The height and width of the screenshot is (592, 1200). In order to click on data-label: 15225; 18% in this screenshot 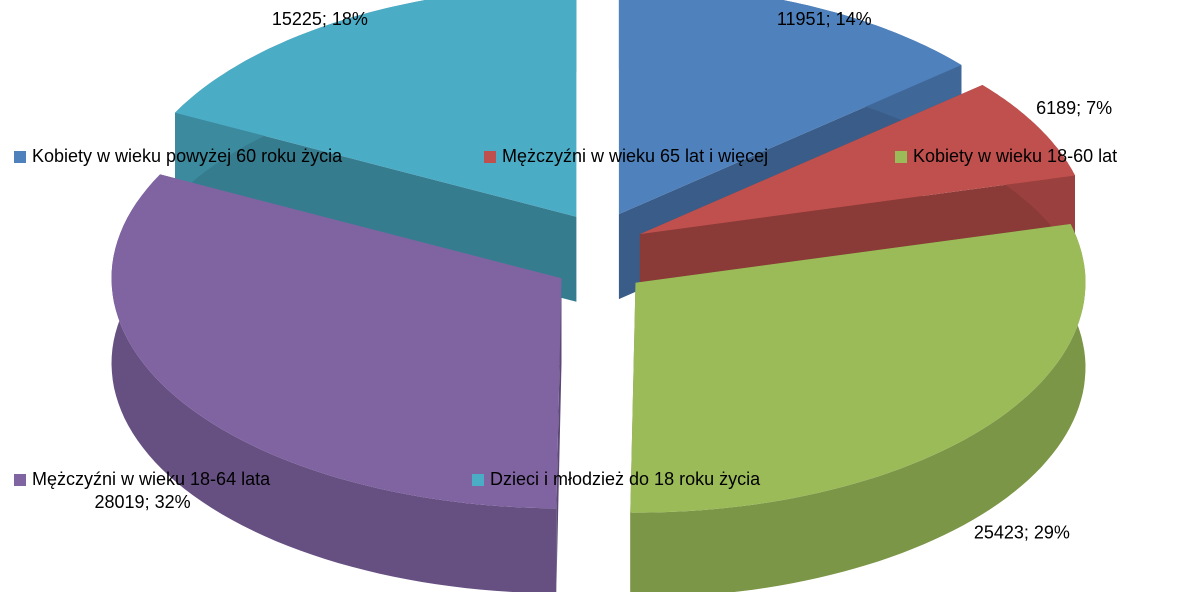, I will do `click(320, 19)`.